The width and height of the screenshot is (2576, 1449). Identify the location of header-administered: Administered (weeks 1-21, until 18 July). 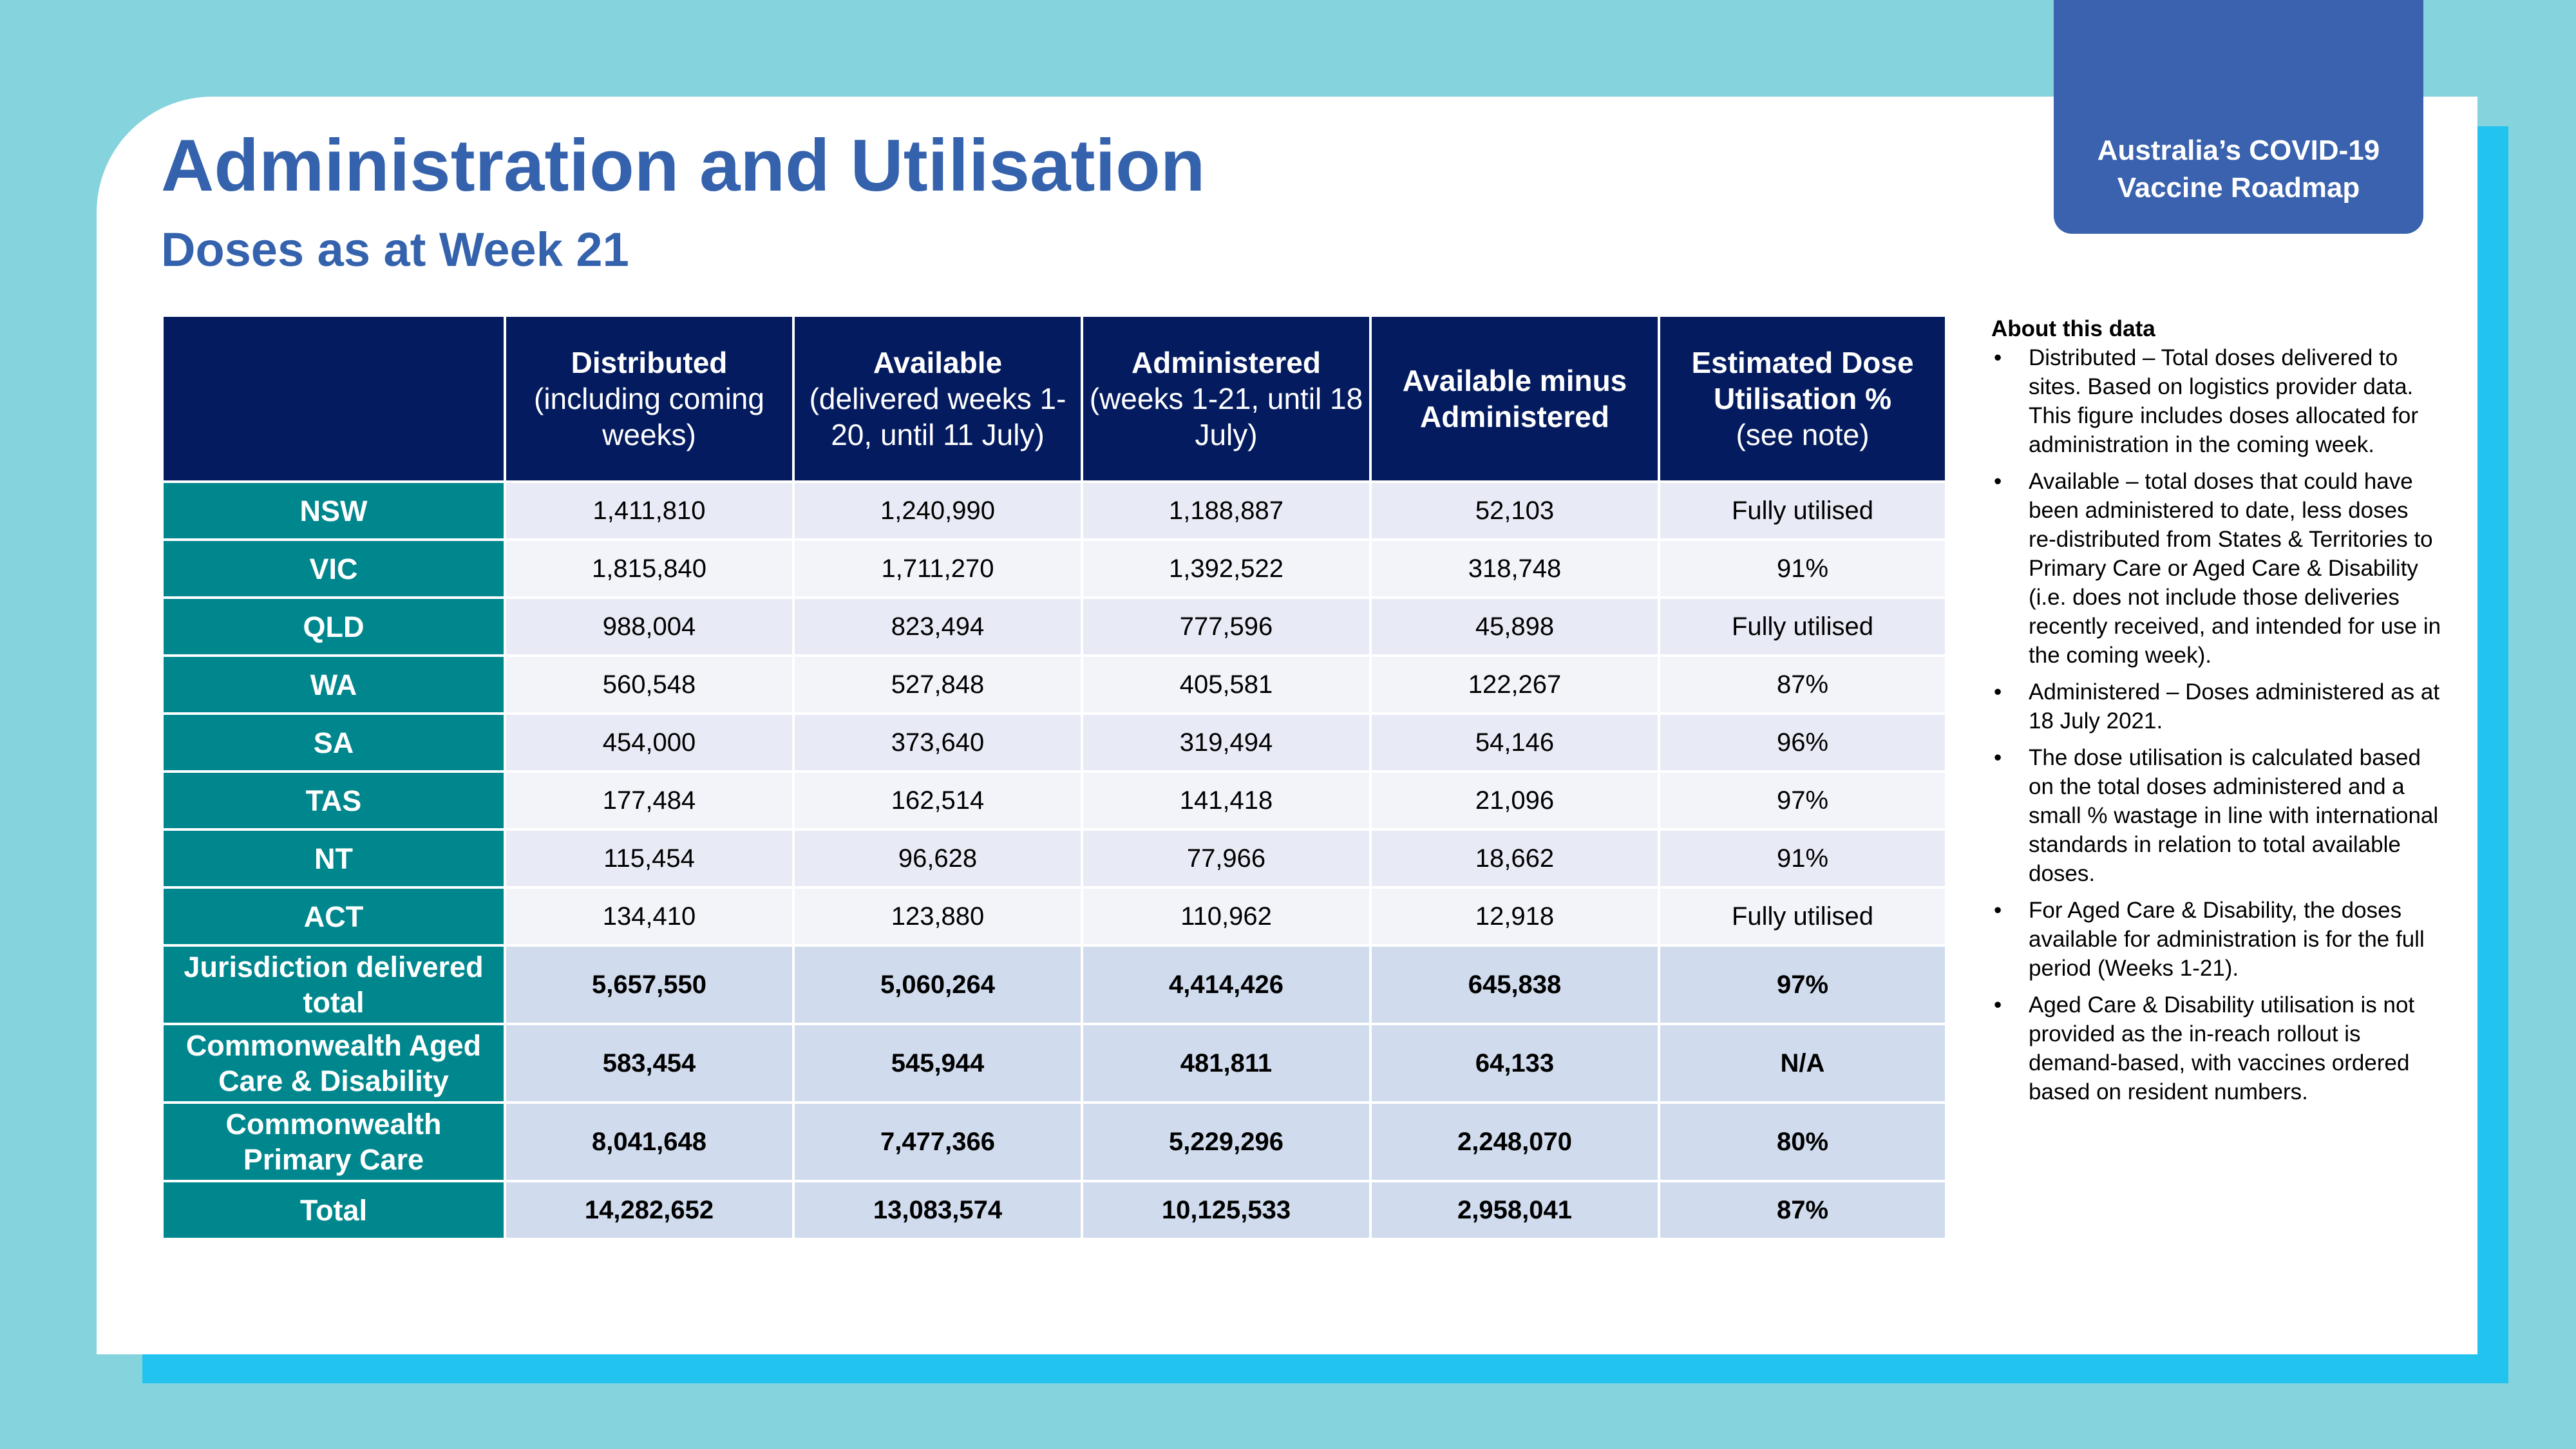
(1226, 399).